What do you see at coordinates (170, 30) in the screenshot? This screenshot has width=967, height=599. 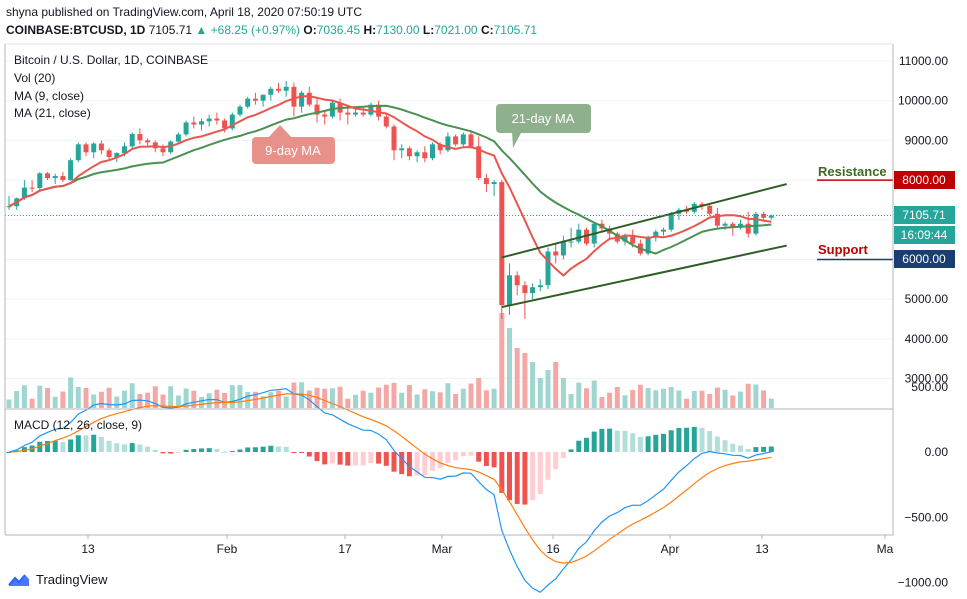 I see `last-price: 7105.71` at bounding box center [170, 30].